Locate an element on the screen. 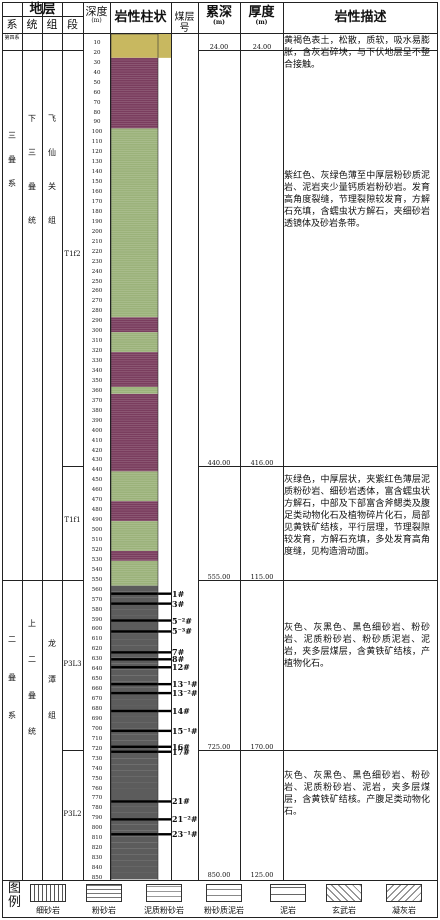 The width and height of the screenshot is (440, 920). coal-no-header: 煤层号 is located at coordinates (184, 23).